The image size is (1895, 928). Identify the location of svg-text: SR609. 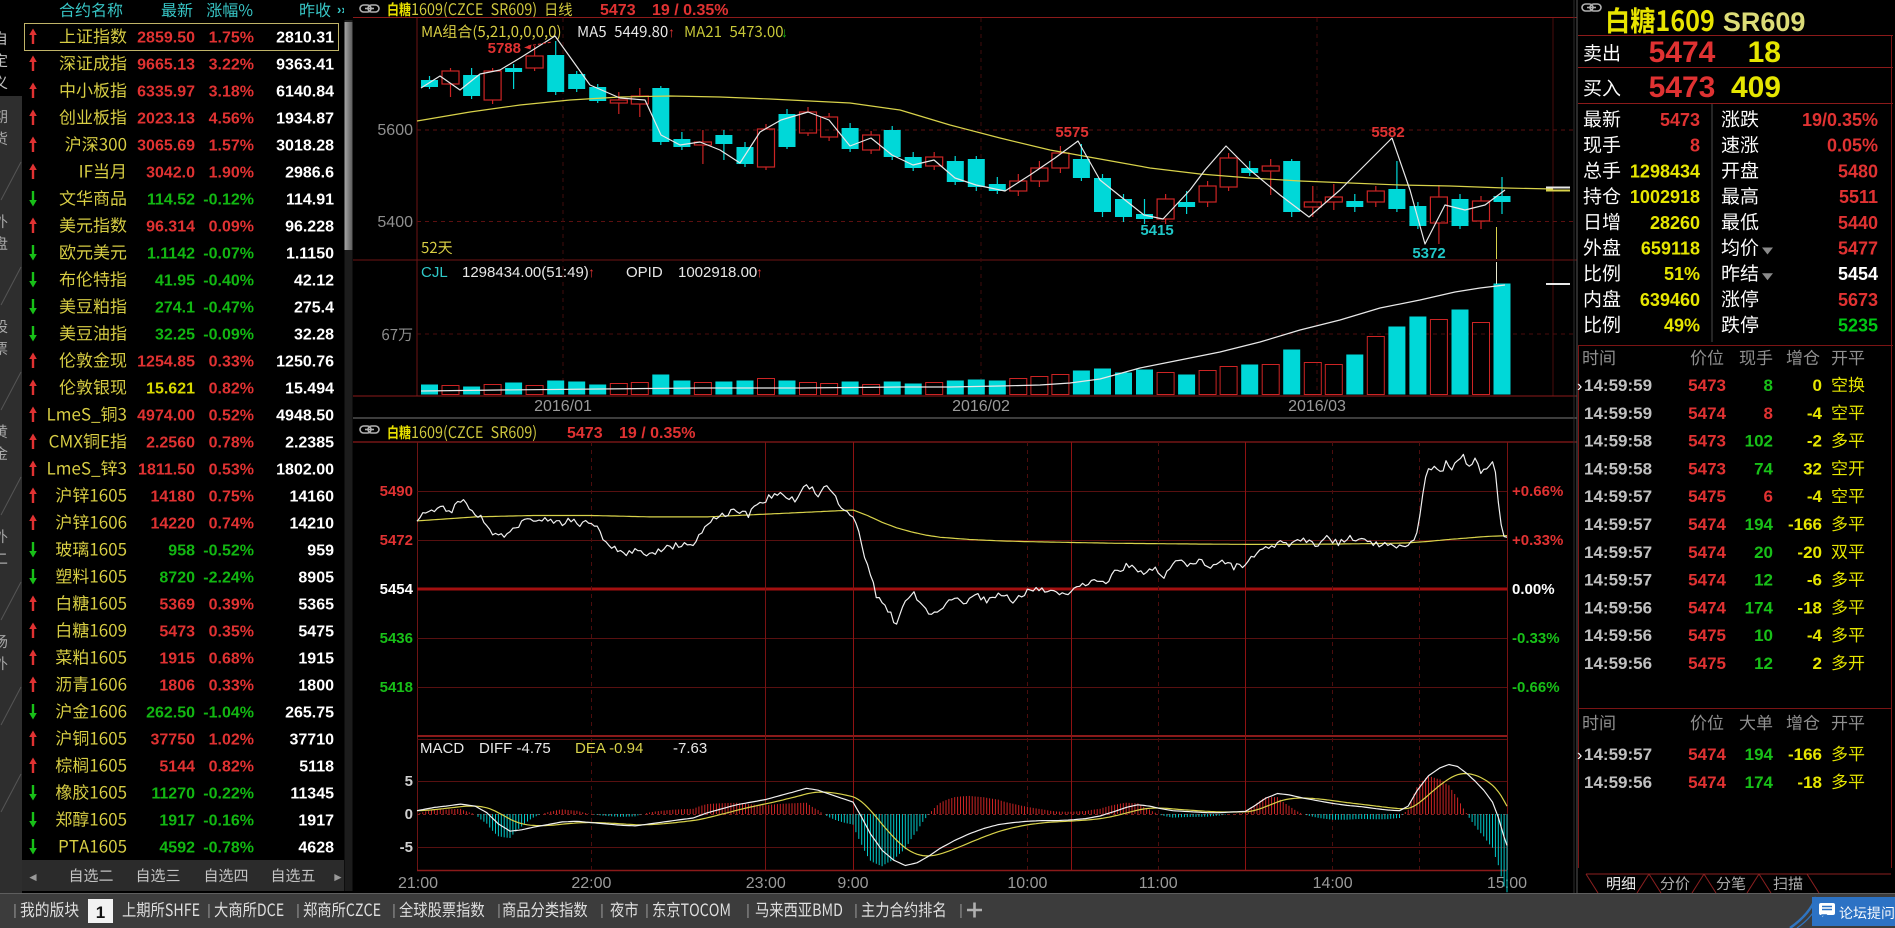
(1764, 22).